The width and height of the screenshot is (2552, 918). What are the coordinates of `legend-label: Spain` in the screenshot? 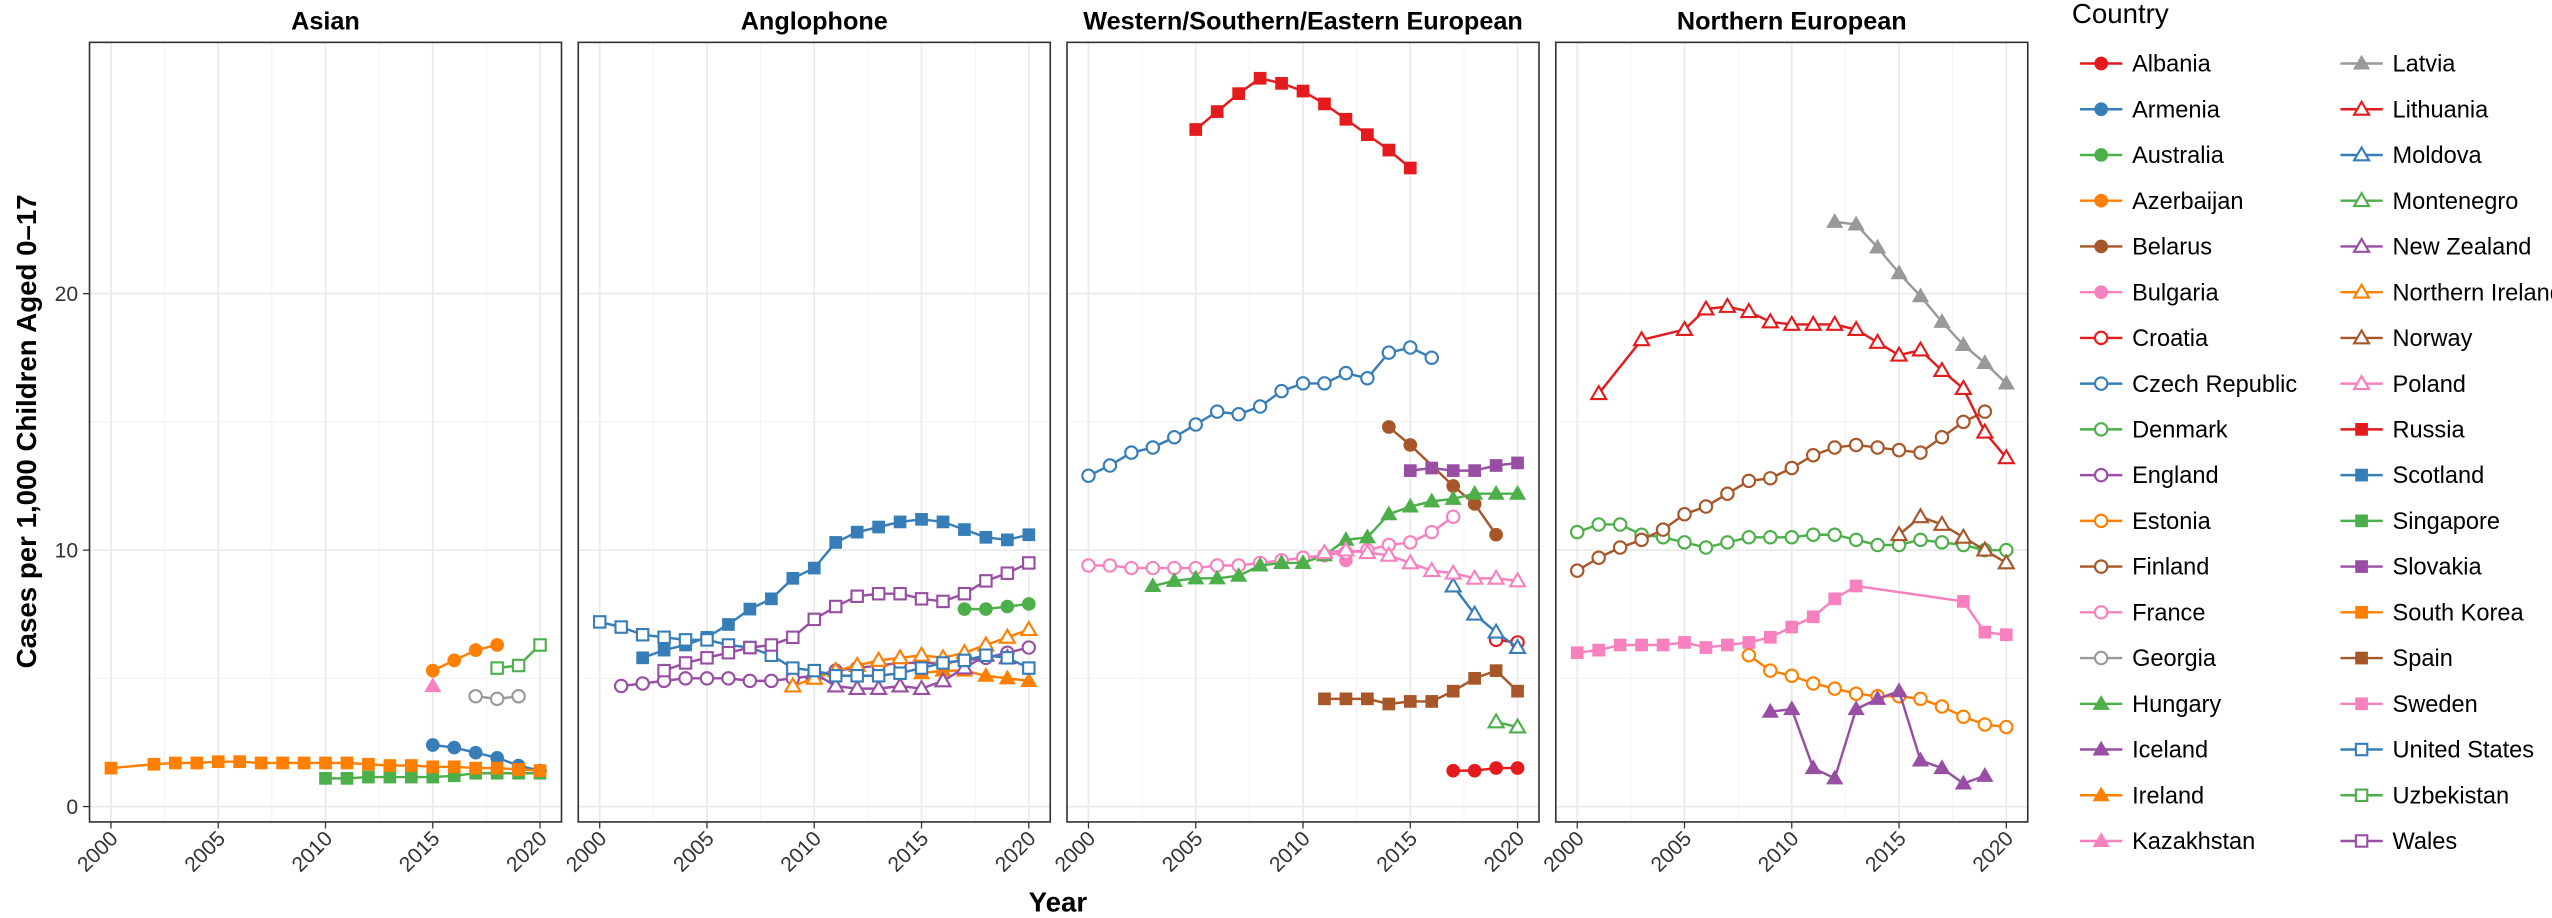 It's located at (2423, 658).